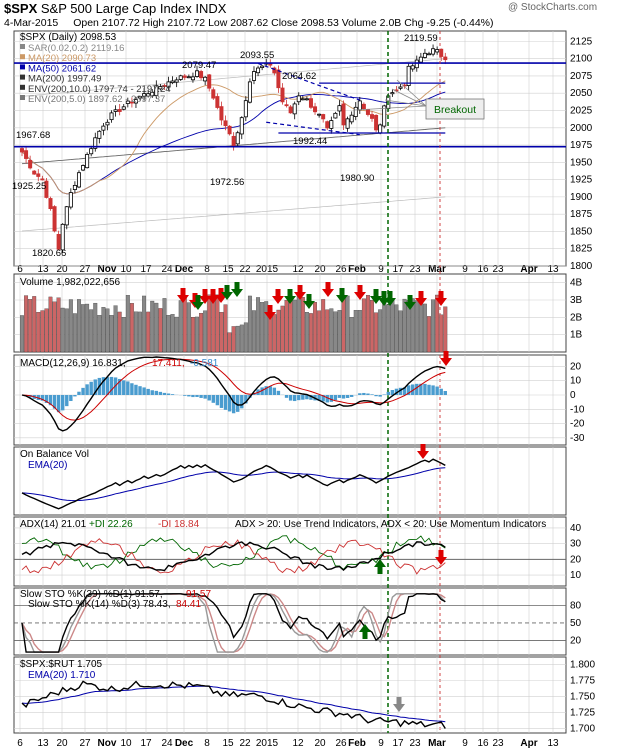 The image size is (620, 750). Describe the element at coordinates (581, 231) in the screenshot. I see `y-tick-label: 1850` at that location.